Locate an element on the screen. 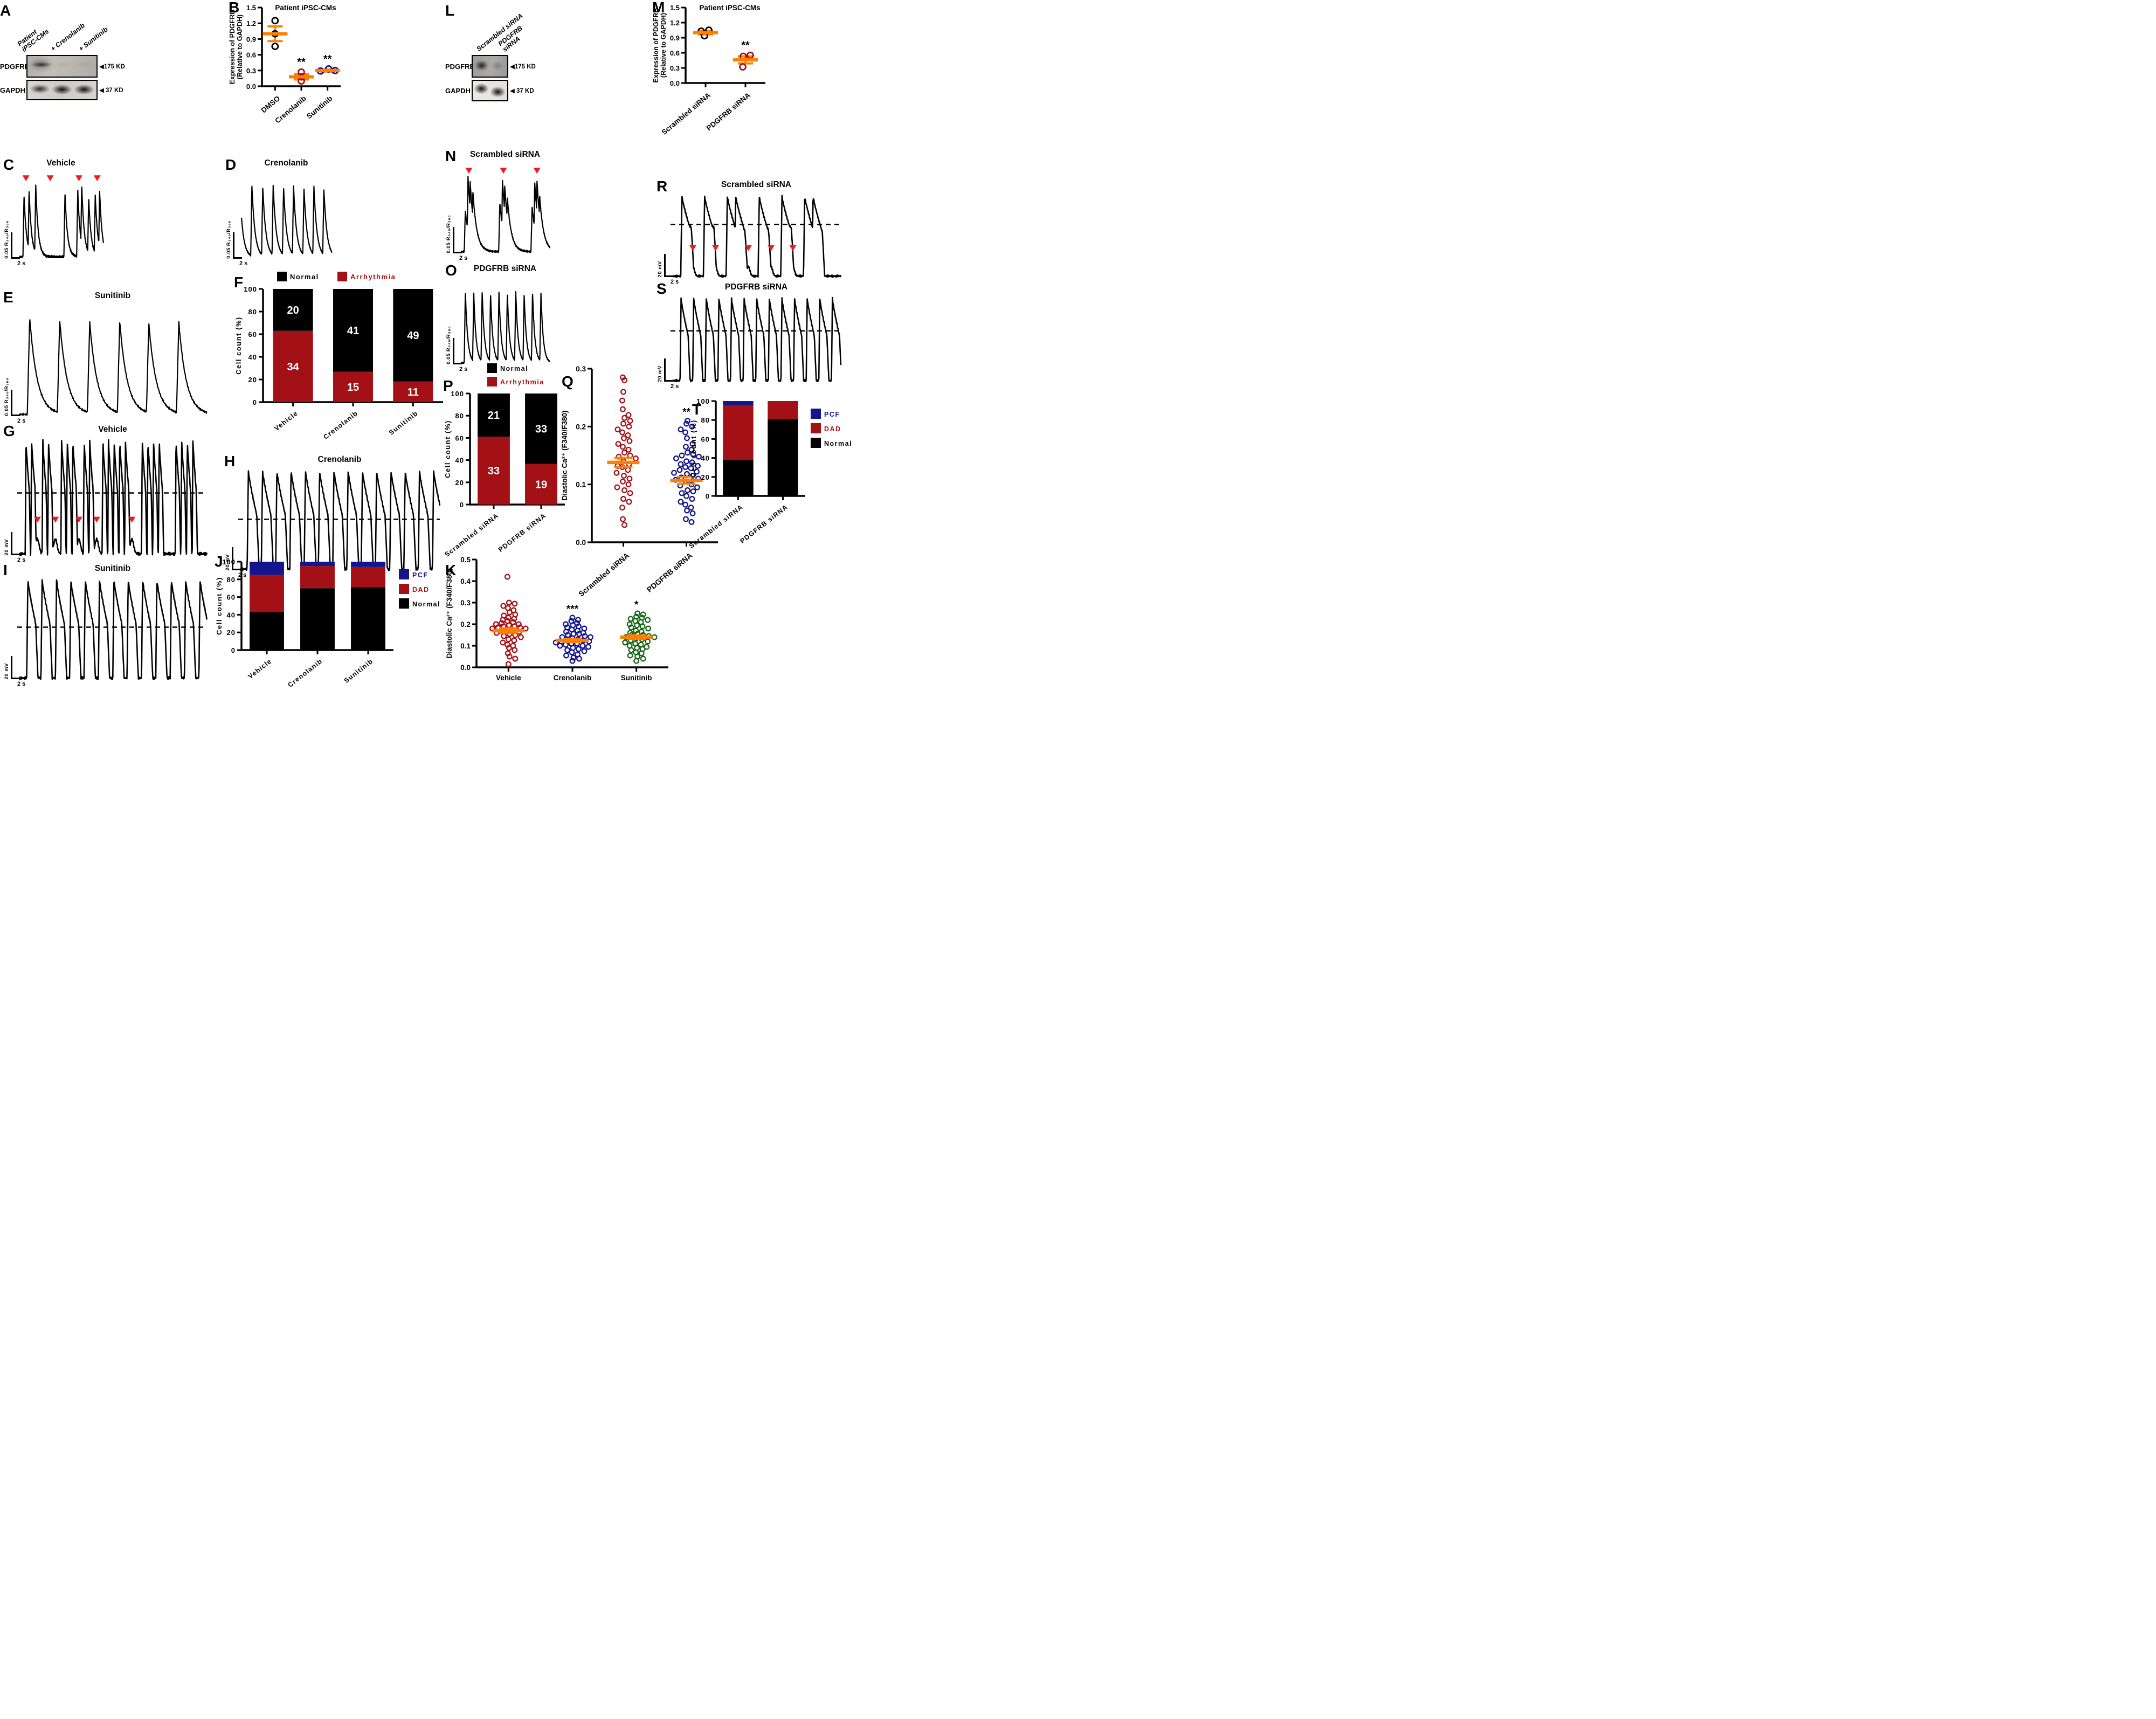  svg-text: 0 is located at coordinates (255, 402).